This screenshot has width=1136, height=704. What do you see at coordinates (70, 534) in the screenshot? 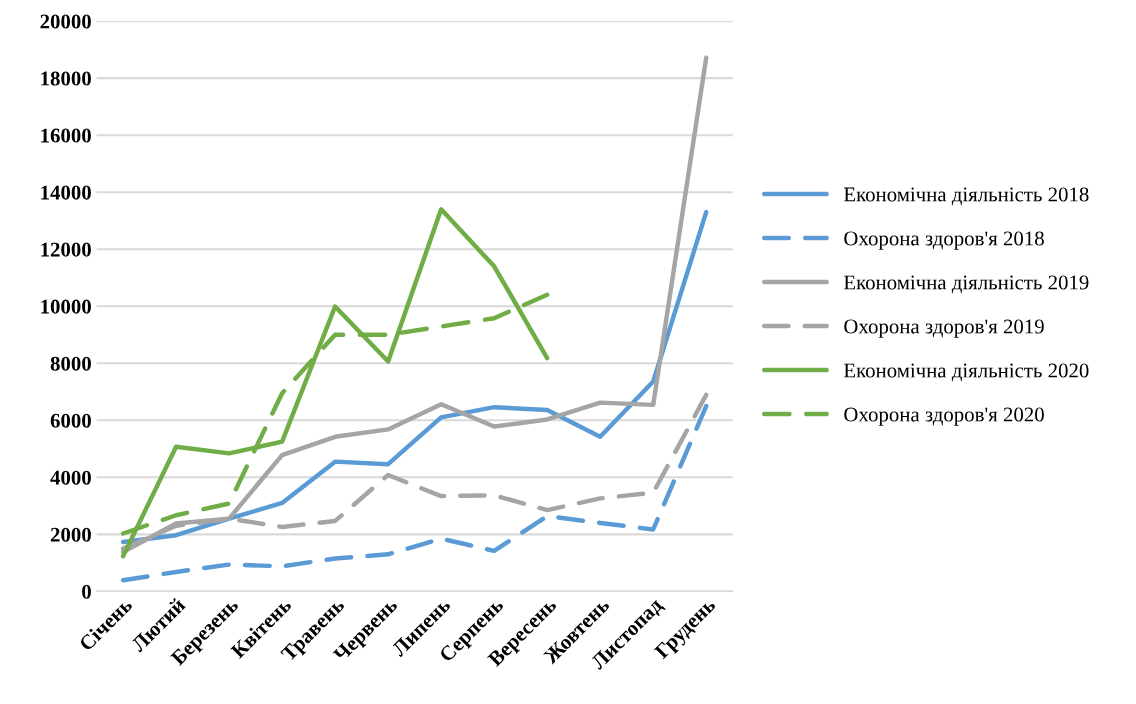
I see `y-tick-label: 2000` at bounding box center [70, 534].